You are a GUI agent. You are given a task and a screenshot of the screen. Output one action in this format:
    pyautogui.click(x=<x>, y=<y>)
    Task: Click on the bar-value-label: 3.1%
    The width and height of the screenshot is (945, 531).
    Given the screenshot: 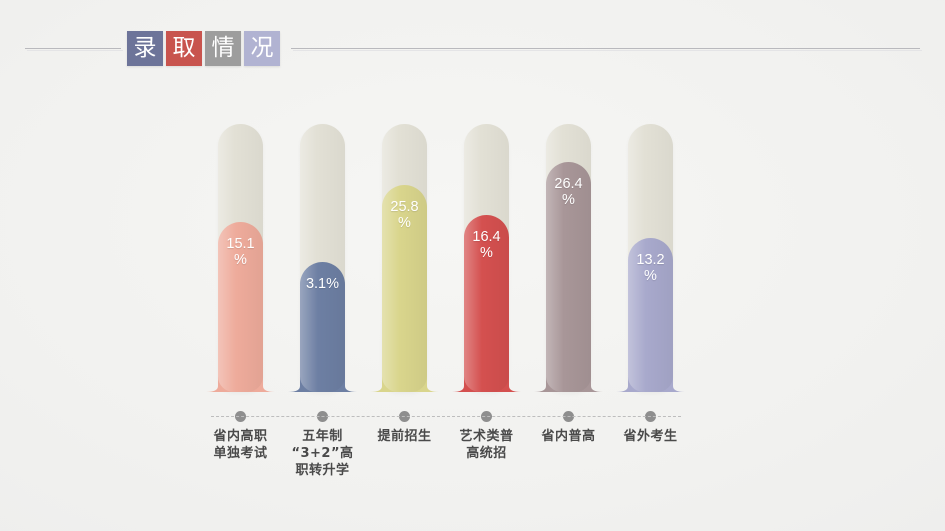 What is the action you would take?
    pyautogui.click(x=322, y=284)
    